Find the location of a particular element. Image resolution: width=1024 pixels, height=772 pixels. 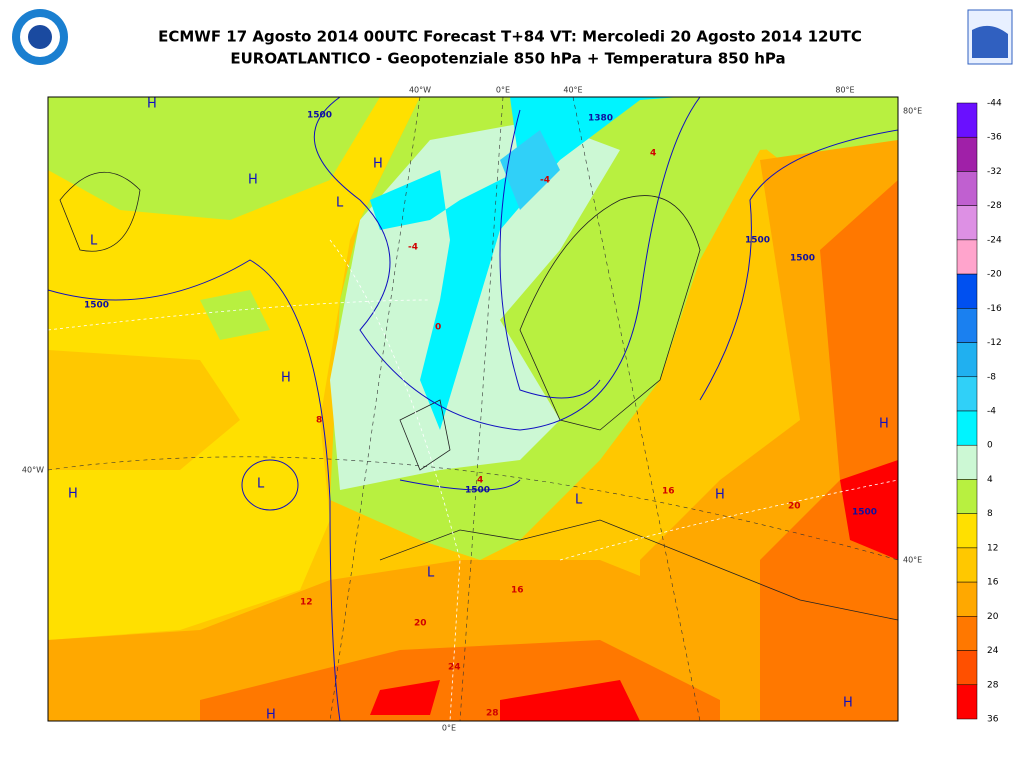

colorbar-label: -8 is located at coordinates (991, 377).